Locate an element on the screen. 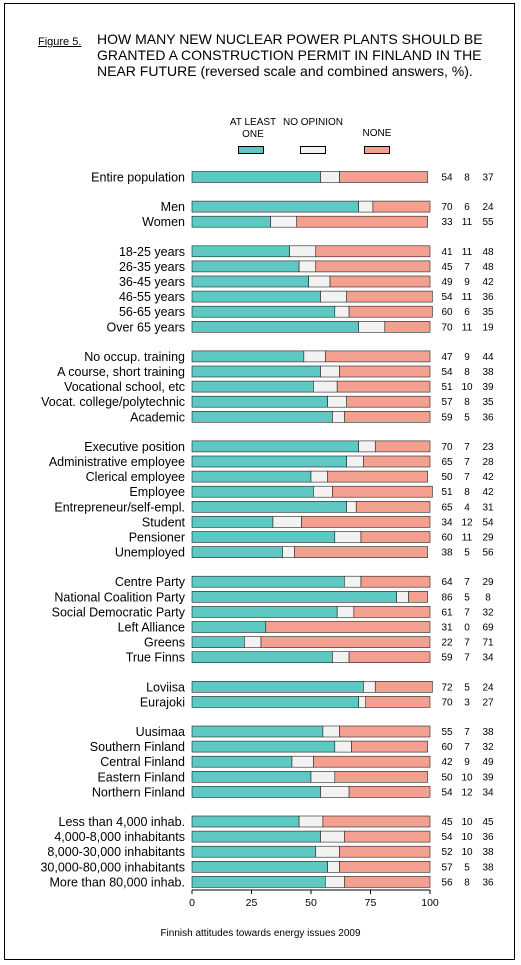 The width and height of the screenshot is (521, 965). legend-label-at-least-one: AT LEAST ONE is located at coordinates (253, 128).